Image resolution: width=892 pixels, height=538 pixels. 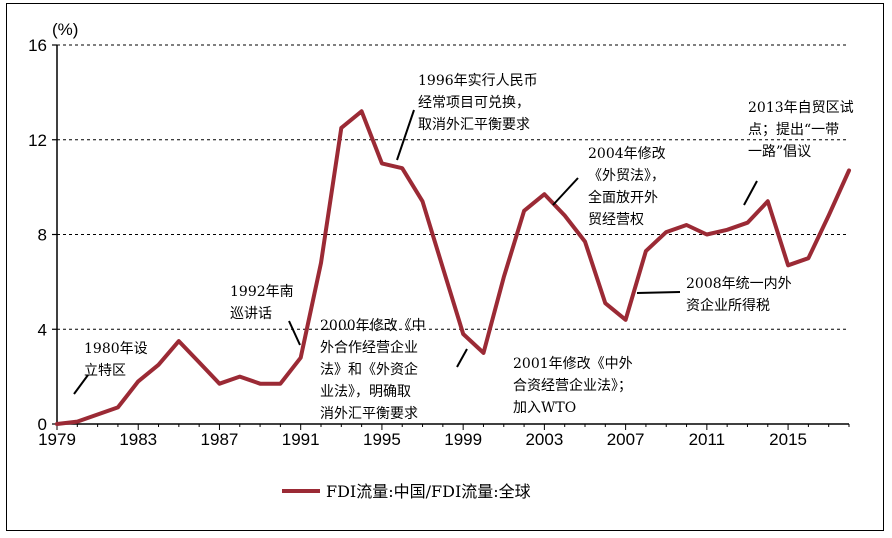 I want to click on annotation-text: 2001年修改《中外合资经营企业法》； 加入WTO, so click(x=573, y=386).